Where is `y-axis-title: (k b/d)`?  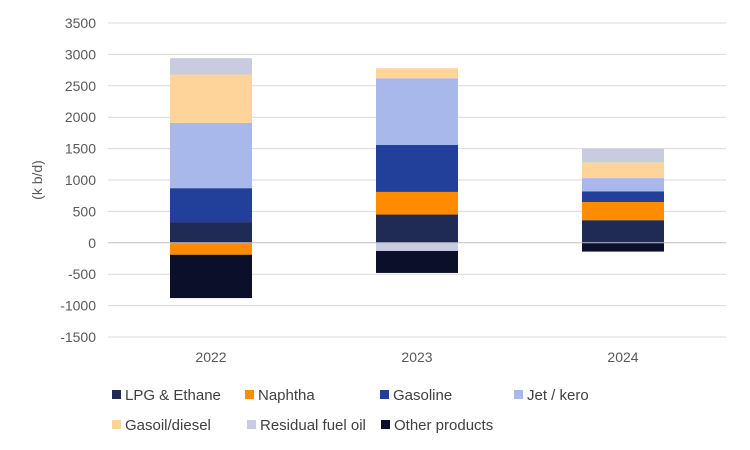
y-axis-title: (k b/d) is located at coordinates (37, 180).